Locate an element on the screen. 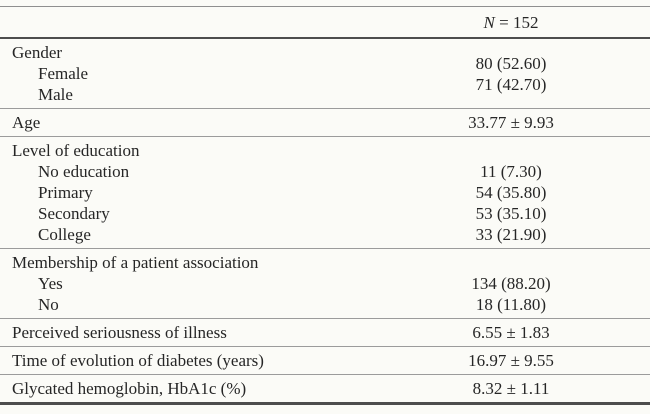 The image size is (650, 414). row-label-seriousness: Perceived seriousness of illness is located at coordinates (119, 332).